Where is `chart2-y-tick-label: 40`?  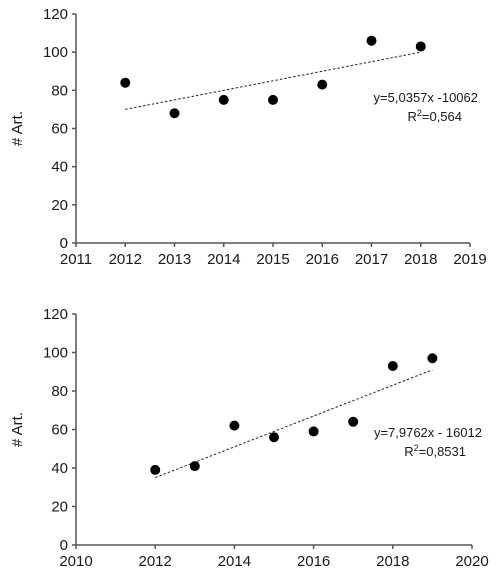 chart2-y-tick-label: 40 is located at coordinates (59, 468).